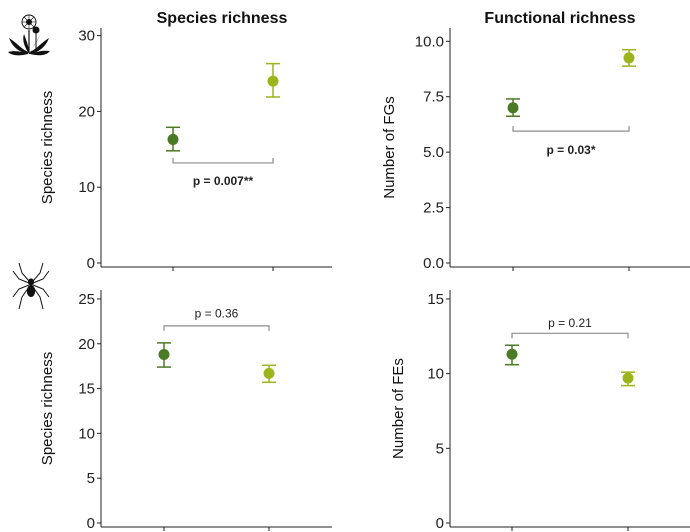  I want to click on column-title-species-richness: Species richness, so click(222, 18).